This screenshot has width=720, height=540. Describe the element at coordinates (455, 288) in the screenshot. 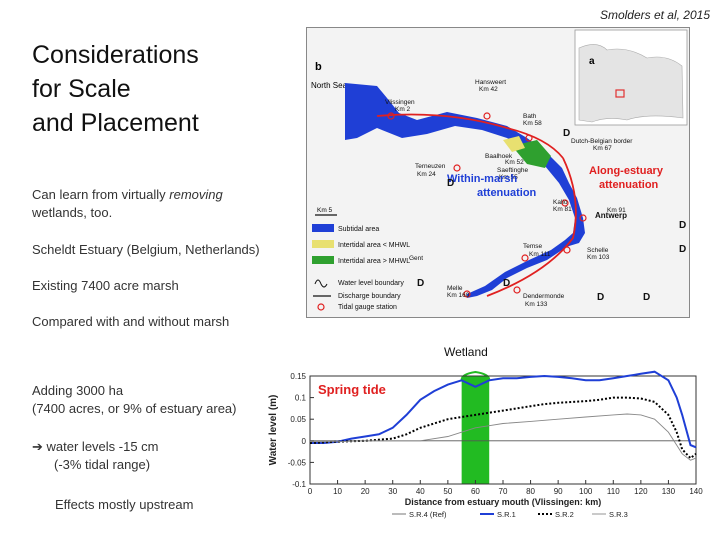

I see `place-melle: Melle` at that location.